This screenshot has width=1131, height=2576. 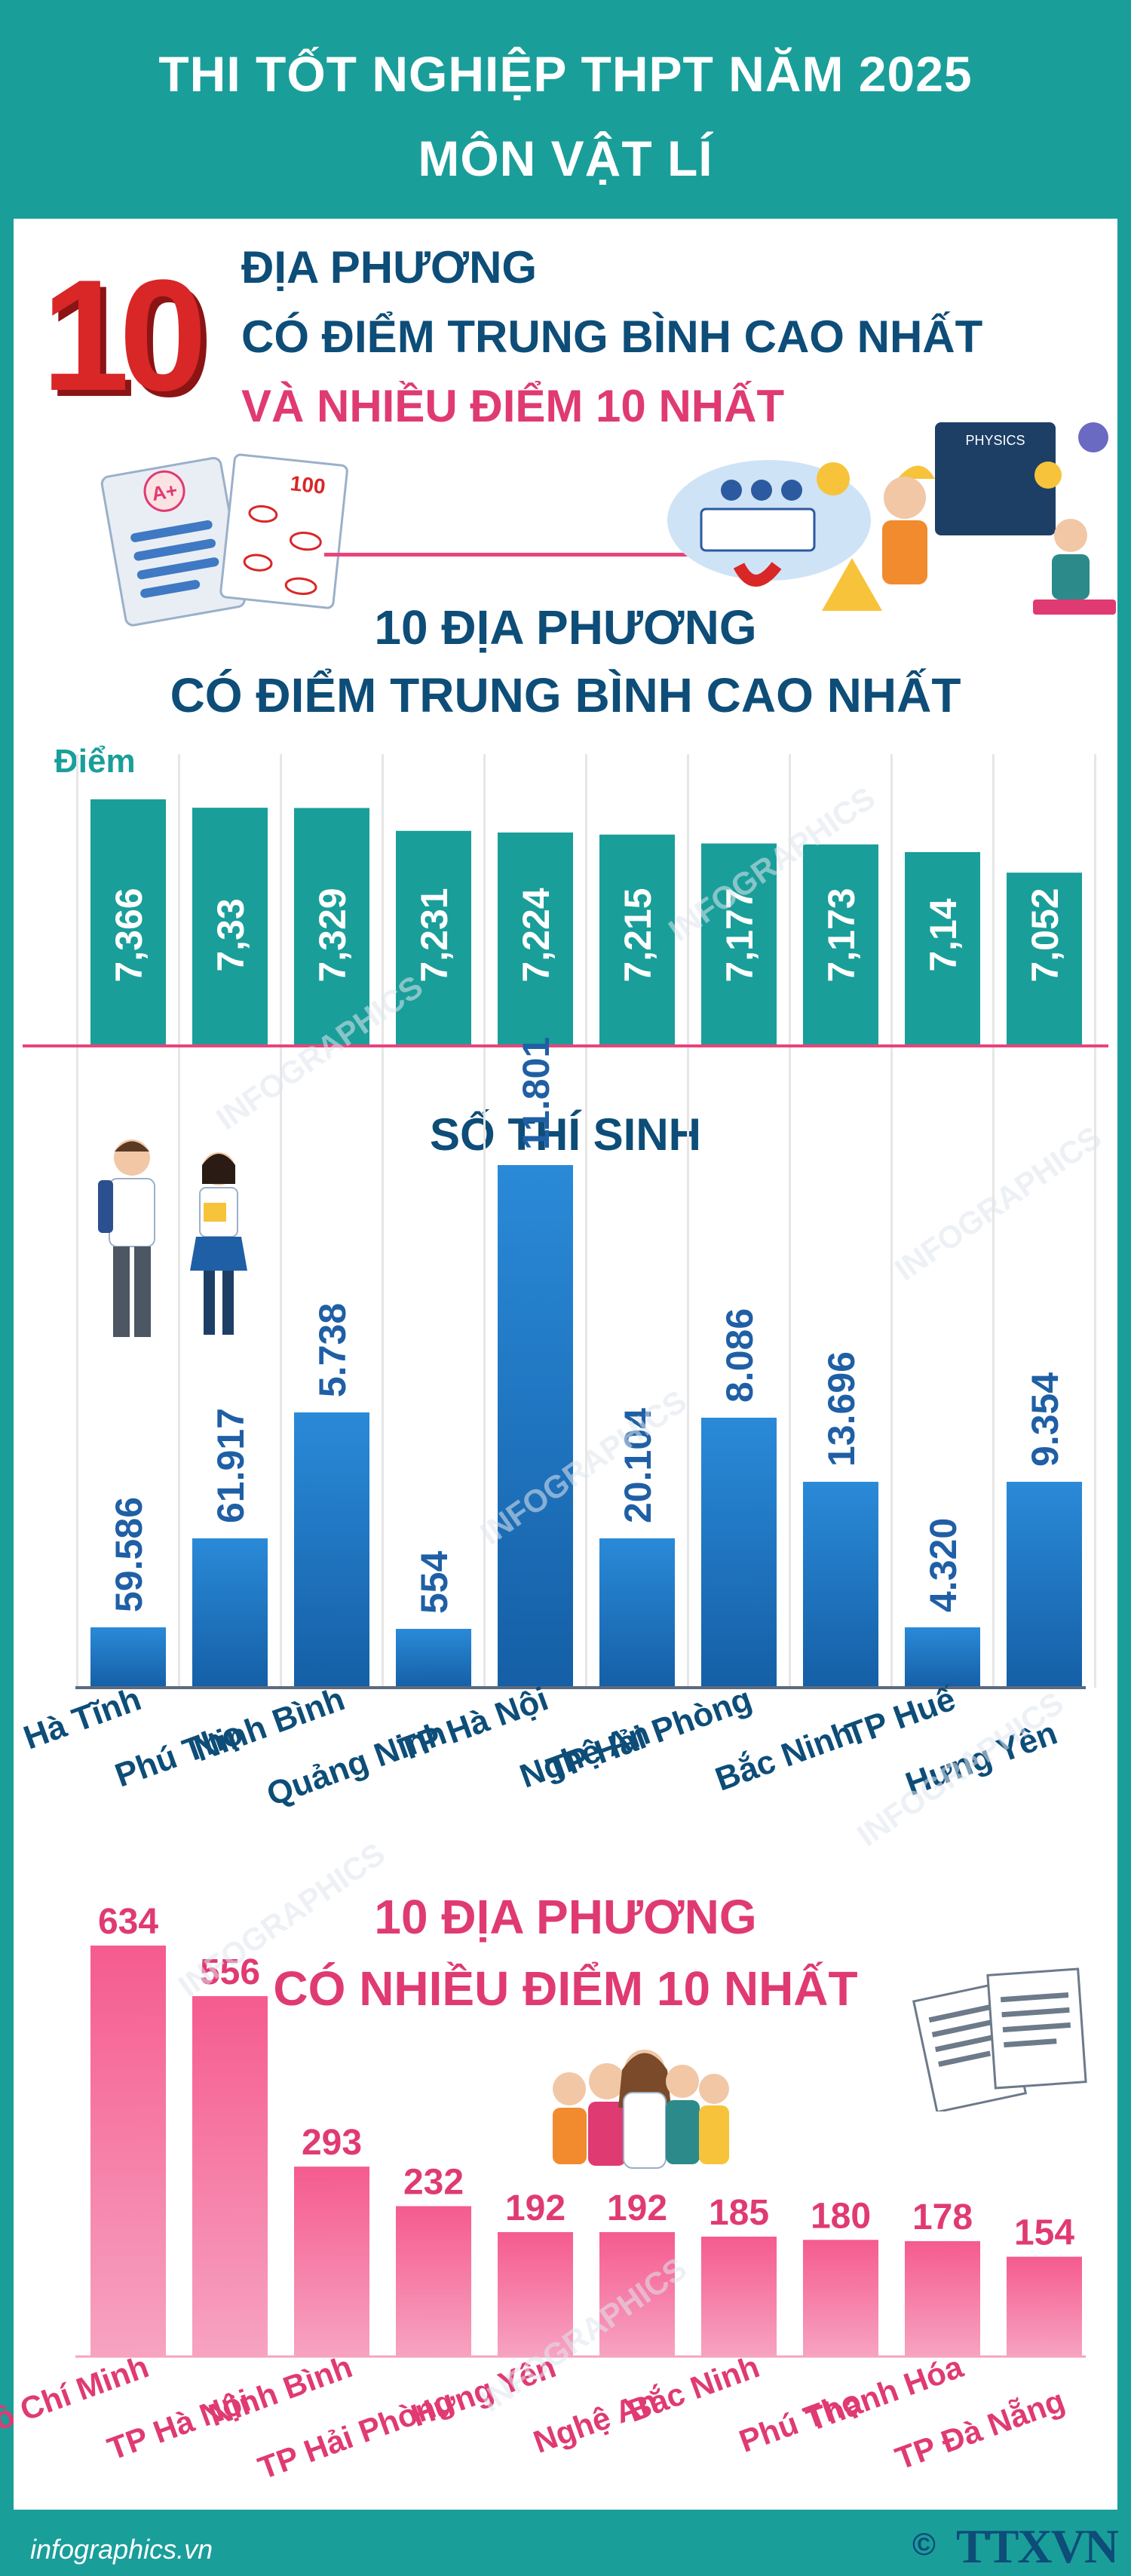 What do you see at coordinates (892, 518) in the screenshot?
I see `physics-lab-illustration: PHYSICS` at bounding box center [892, 518].